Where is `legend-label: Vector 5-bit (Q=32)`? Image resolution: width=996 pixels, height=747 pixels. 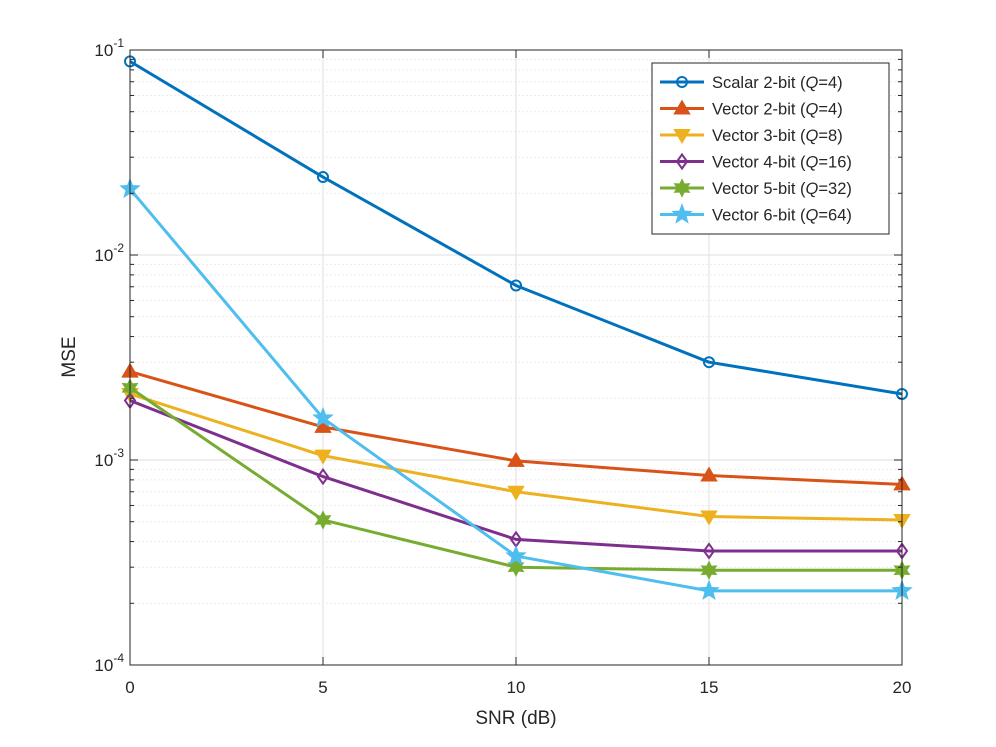
legend-label: Vector 5-bit (Q=32) is located at coordinates (782, 189).